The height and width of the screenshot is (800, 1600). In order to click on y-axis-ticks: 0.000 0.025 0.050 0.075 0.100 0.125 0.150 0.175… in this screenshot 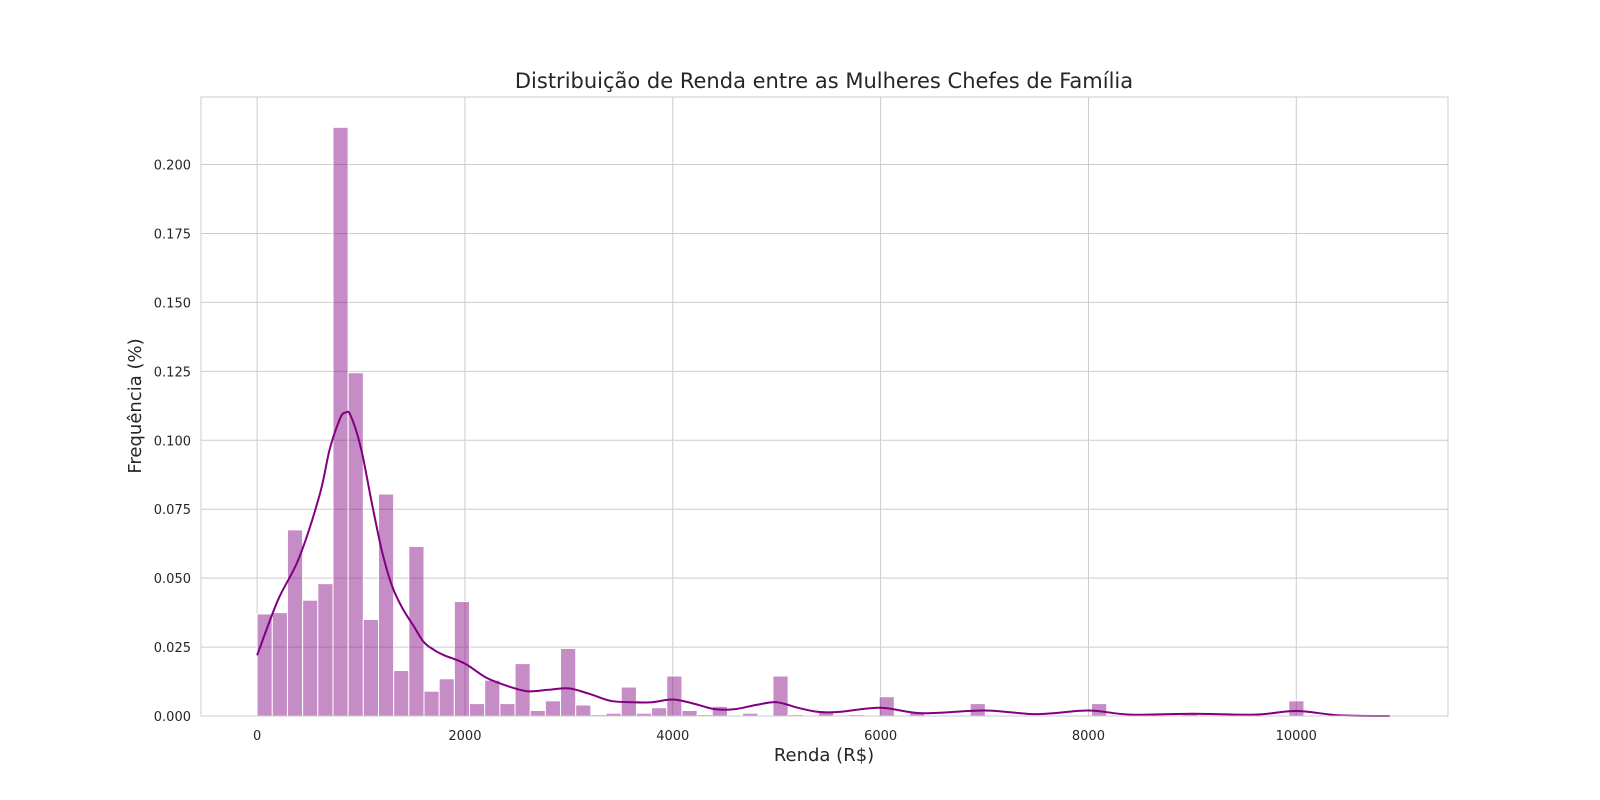, I will do `click(172, 442)`.